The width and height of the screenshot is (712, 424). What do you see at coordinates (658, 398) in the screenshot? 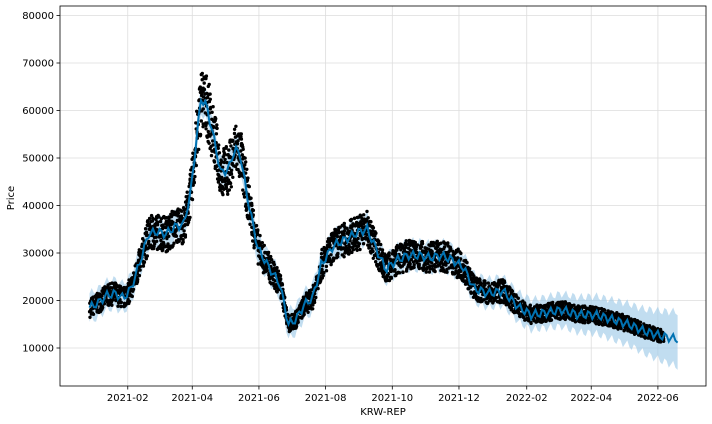
I see `x-tick-label: 2022-06` at bounding box center [658, 398].